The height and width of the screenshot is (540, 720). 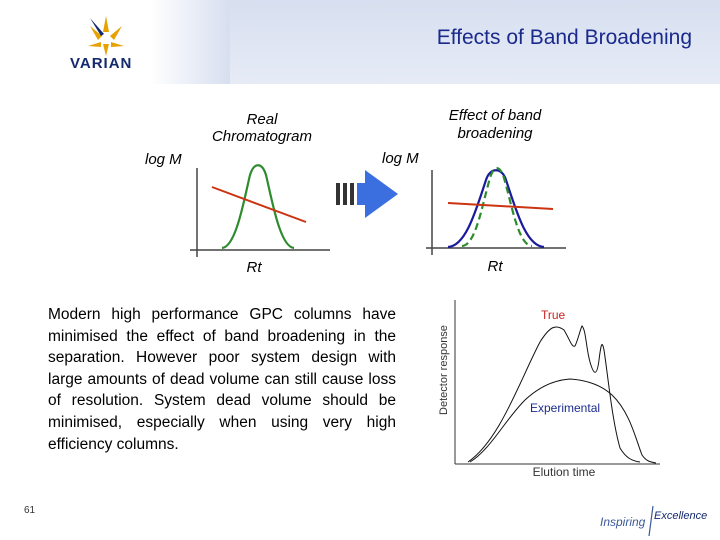 I want to click on right-panel-narrow-peak-green, so click(x=497, y=207).